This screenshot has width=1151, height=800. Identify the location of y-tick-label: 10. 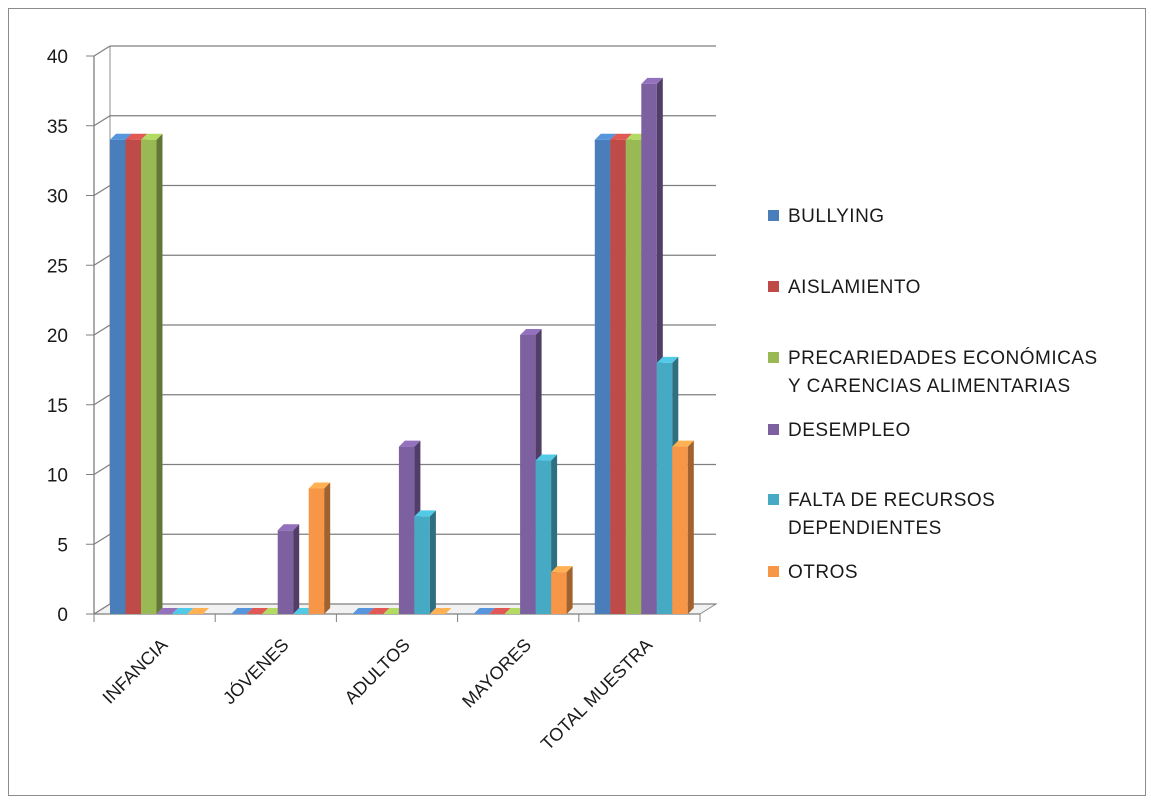
(57, 476).